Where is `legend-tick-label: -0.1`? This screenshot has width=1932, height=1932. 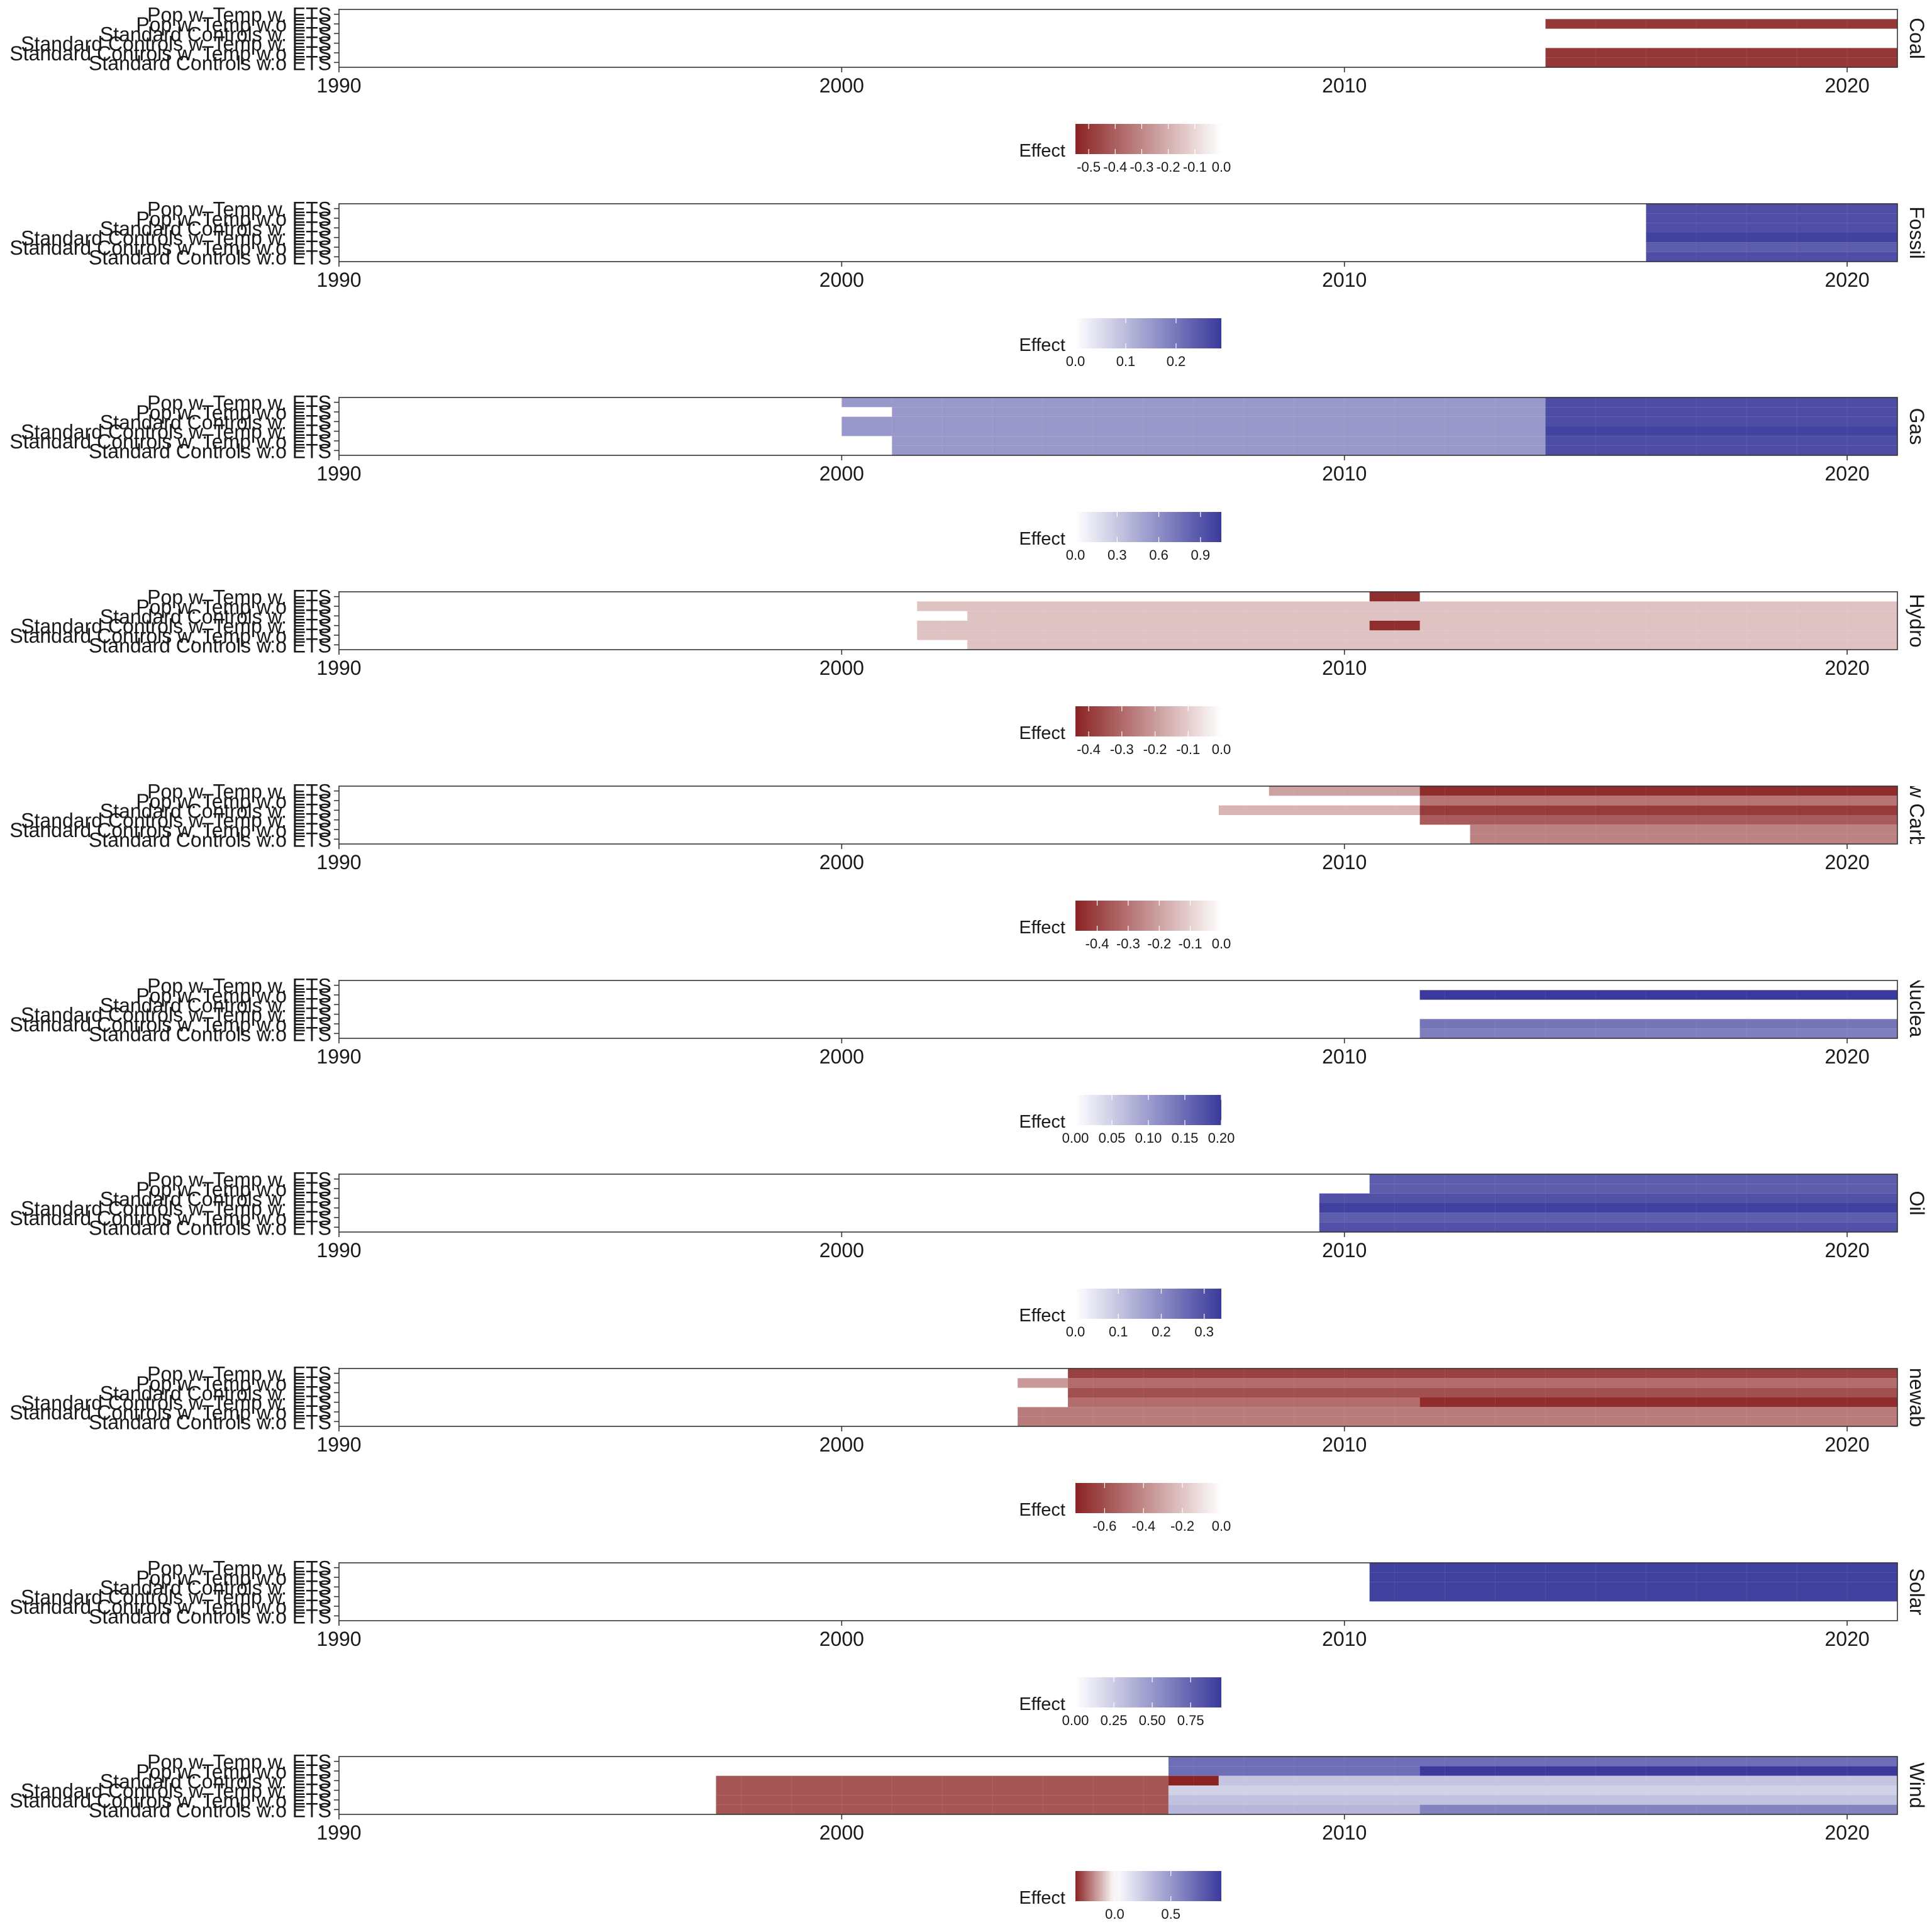 legend-tick-label: -0.1 is located at coordinates (1195, 167).